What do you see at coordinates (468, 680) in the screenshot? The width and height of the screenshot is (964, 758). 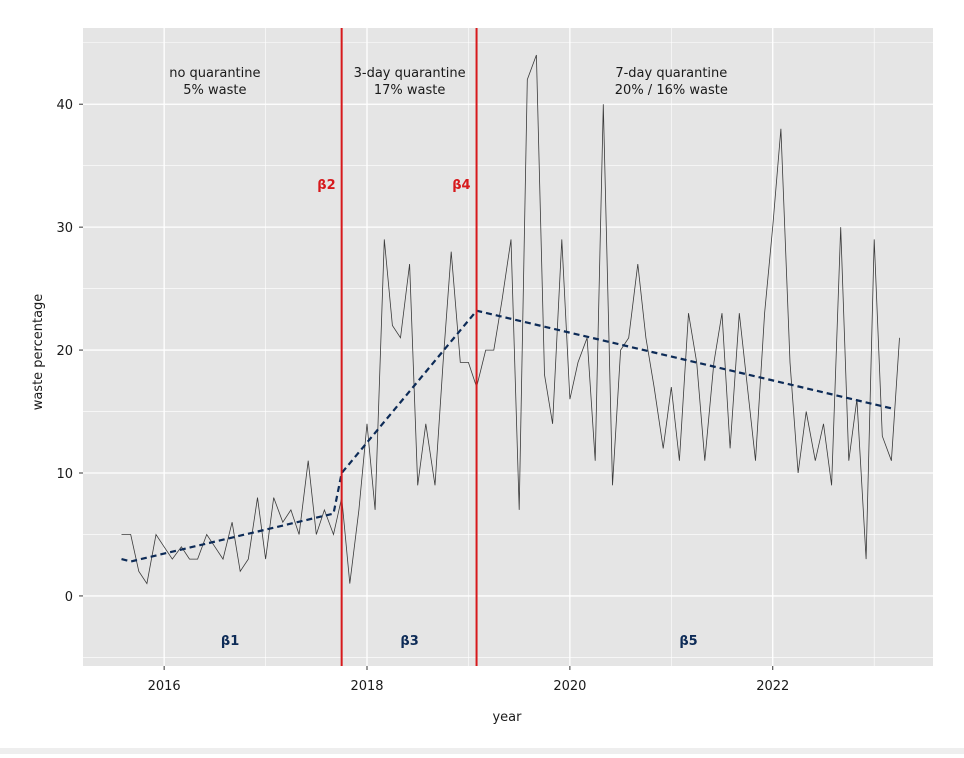 I see `x-axis-ticks: 2016 2018 2020 2022` at bounding box center [468, 680].